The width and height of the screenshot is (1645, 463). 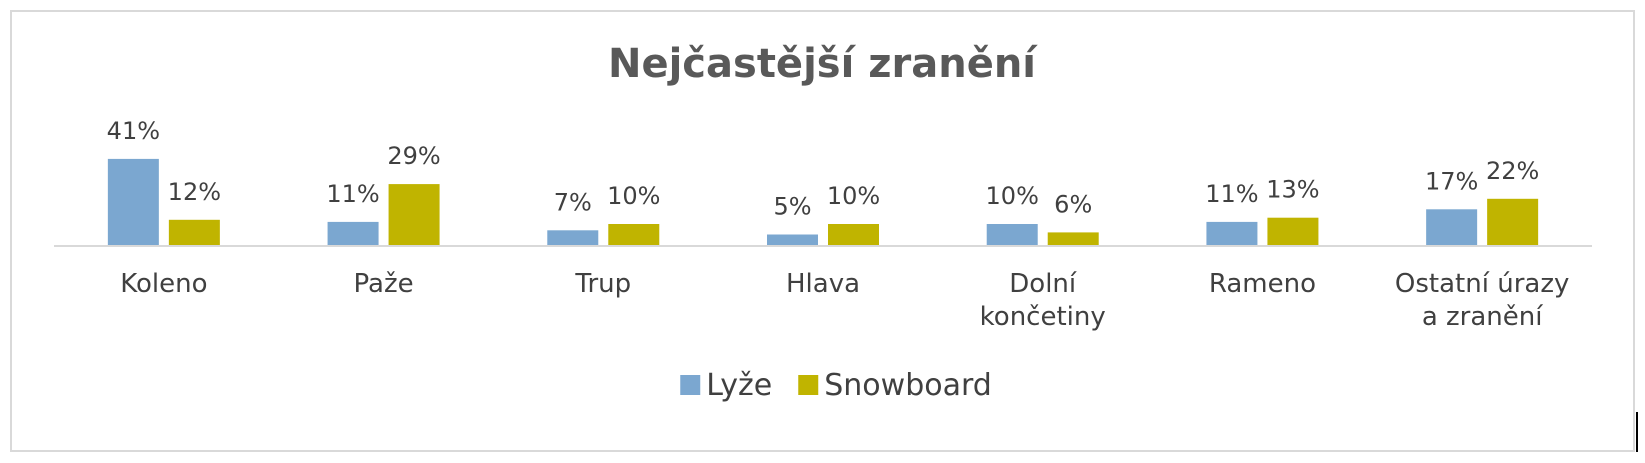 What do you see at coordinates (573, 202) in the screenshot?
I see `data-label: 7%` at bounding box center [573, 202].